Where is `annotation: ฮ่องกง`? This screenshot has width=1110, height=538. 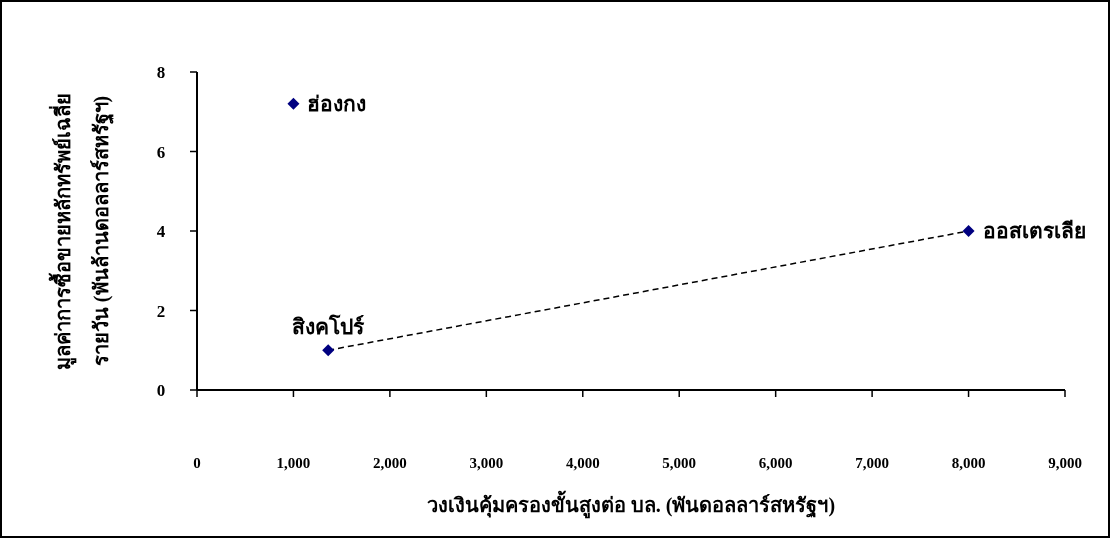 annotation: ฮ่องกง is located at coordinates (337, 103).